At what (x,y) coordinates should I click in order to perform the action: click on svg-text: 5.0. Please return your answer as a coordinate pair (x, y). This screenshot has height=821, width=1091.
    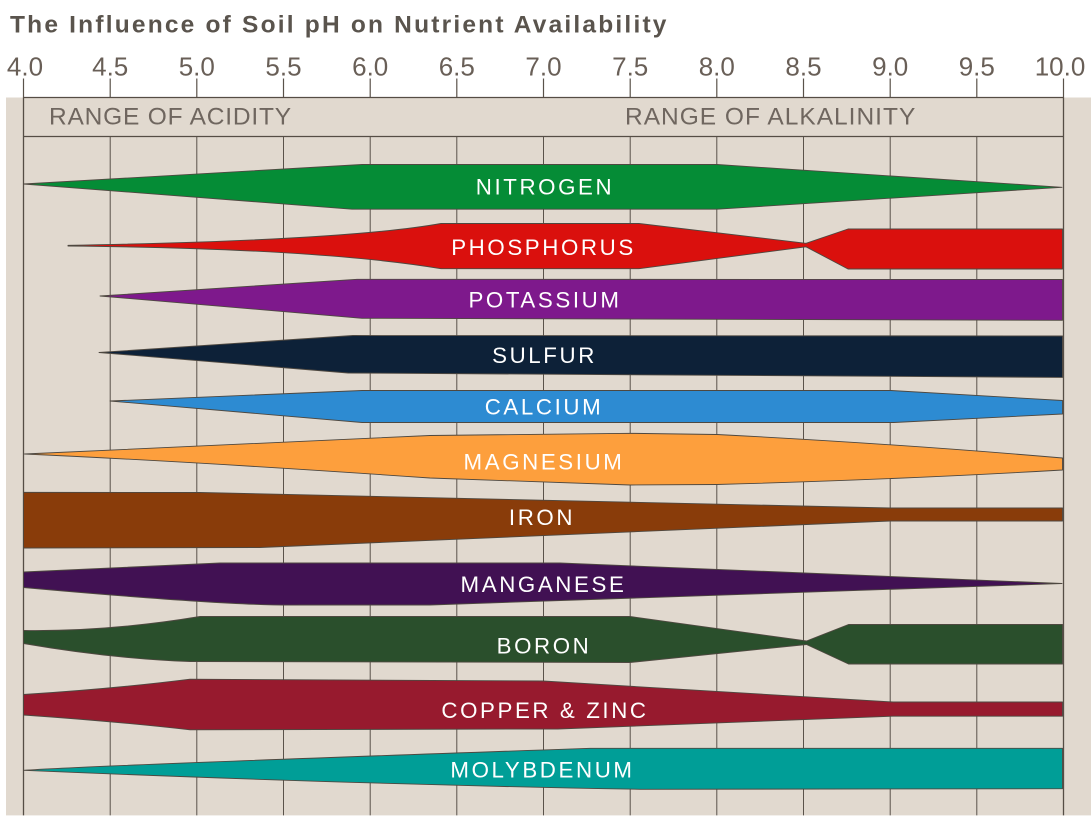
    Looking at the image, I should click on (197, 67).